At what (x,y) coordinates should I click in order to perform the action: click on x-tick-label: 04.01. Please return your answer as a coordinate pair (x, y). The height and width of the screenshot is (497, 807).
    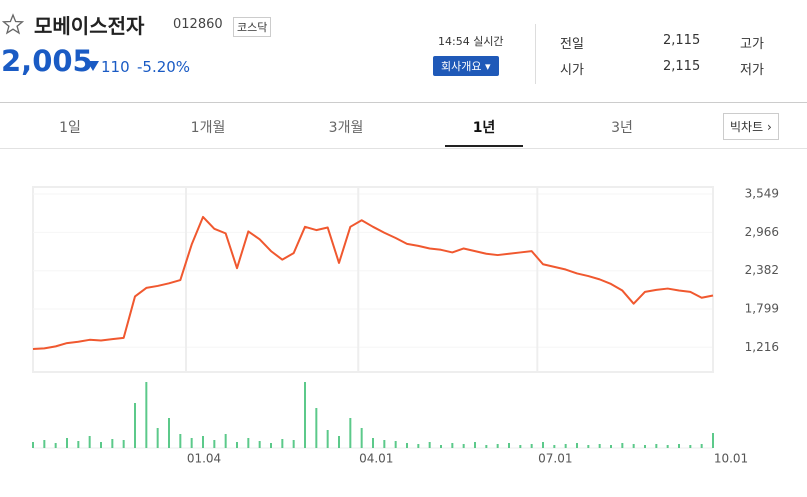
    Looking at the image, I should click on (376, 459).